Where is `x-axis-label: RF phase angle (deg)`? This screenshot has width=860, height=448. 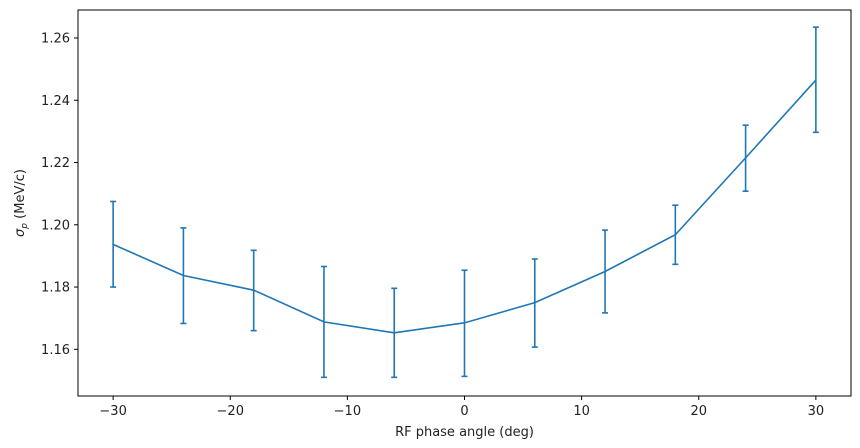 x-axis-label: RF phase angle (deg) is located at coordinates (464, 432).